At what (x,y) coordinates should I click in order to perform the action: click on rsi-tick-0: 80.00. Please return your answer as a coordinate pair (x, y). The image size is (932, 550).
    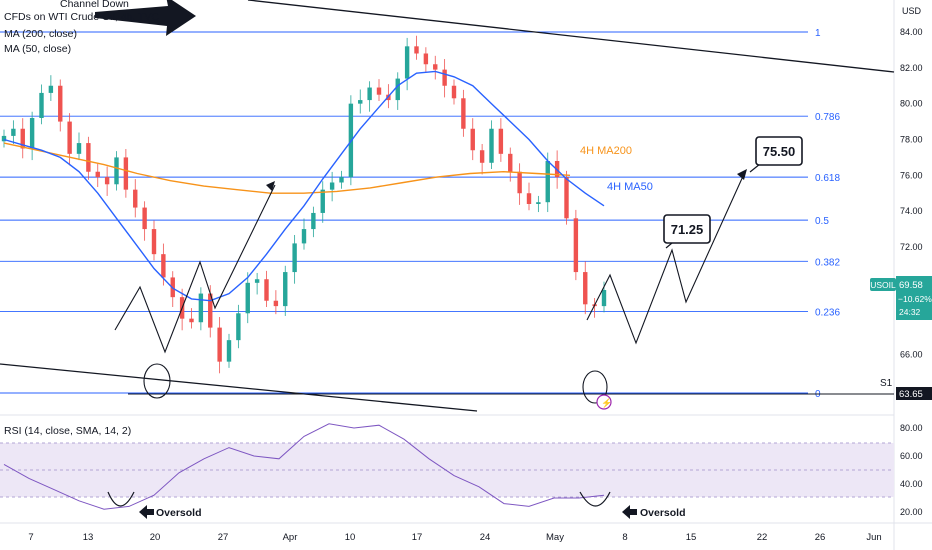
    Looking at the image, I should click on (911, 428).